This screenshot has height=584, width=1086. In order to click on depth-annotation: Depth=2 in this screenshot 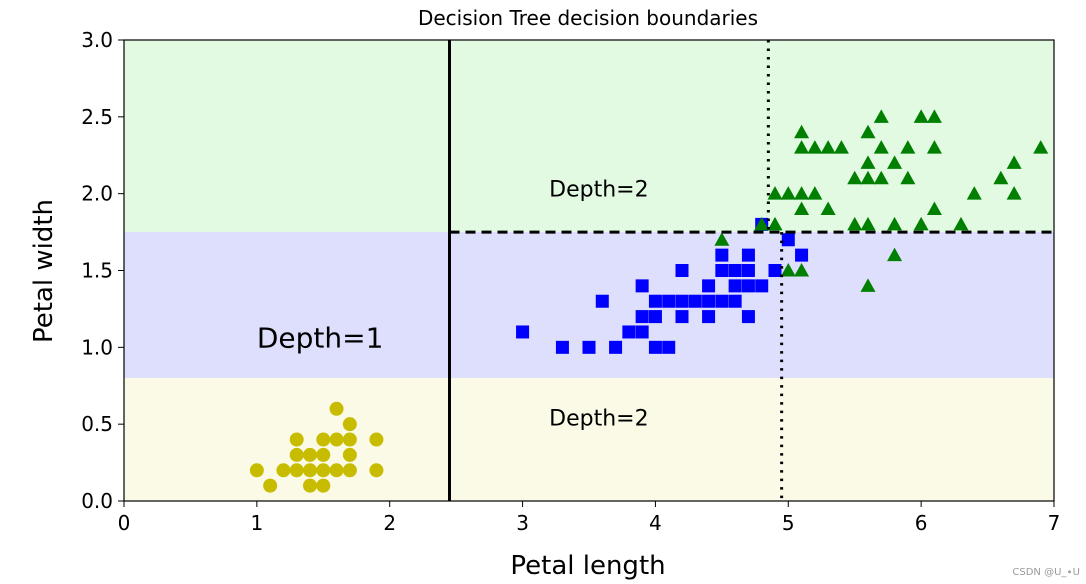, I will do `click(598, 419)`.